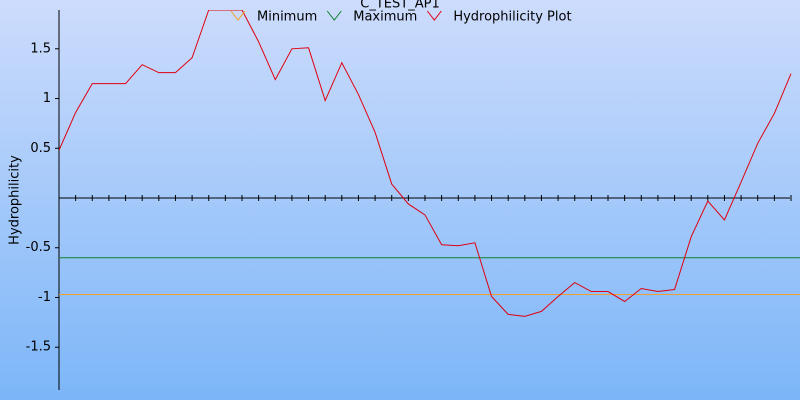 This screenshot has width=800, height=400. Describe the element at coordinates (40, 48) in the screenshot. I see `y-tick-label: 1.5` at that location.